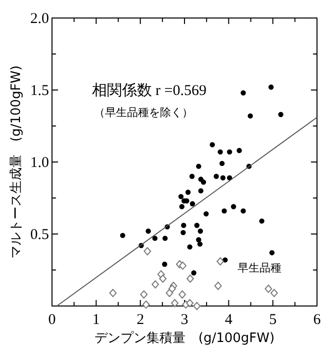  I want to click on y-tick-label: 0.5, so click(39, 235).